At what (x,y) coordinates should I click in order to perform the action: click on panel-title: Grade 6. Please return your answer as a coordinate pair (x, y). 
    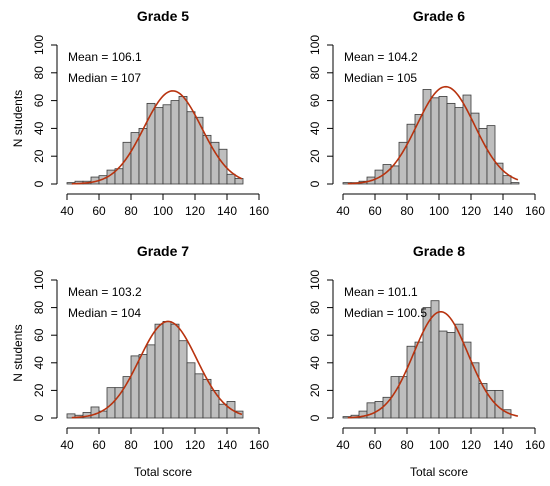
    Looking at the image, I should click on (439, 16).